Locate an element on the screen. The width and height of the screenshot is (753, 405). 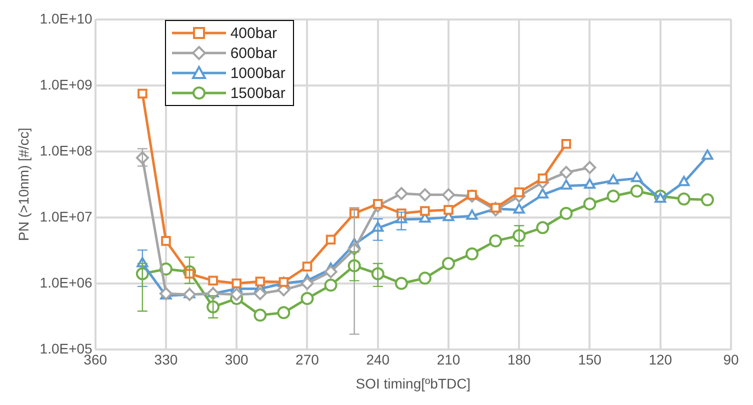
legend-label: 400bar is located at coordinates (254, 33).